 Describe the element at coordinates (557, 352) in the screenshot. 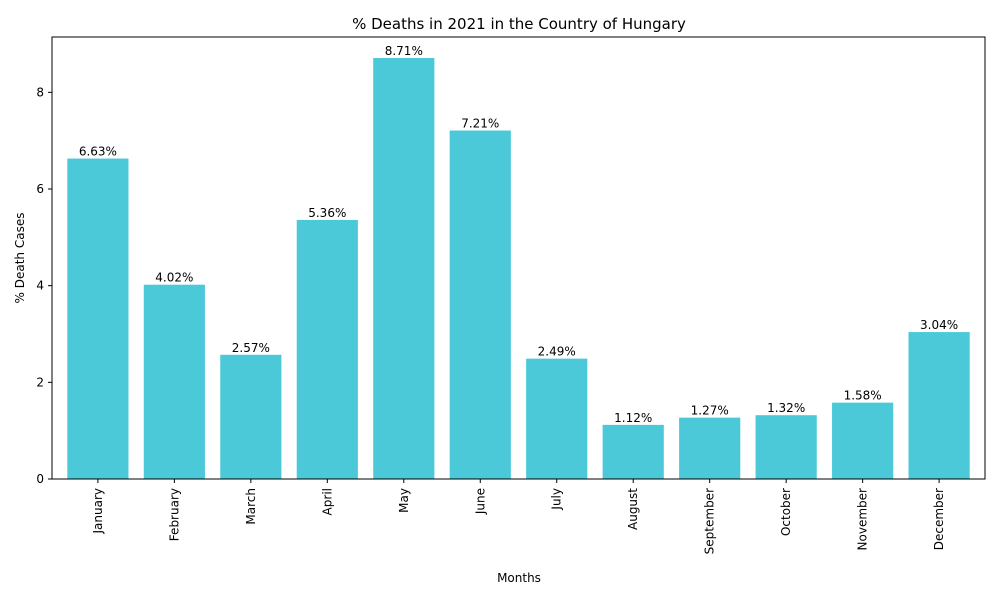

I see `value-label-july: 2.49%` at that location.